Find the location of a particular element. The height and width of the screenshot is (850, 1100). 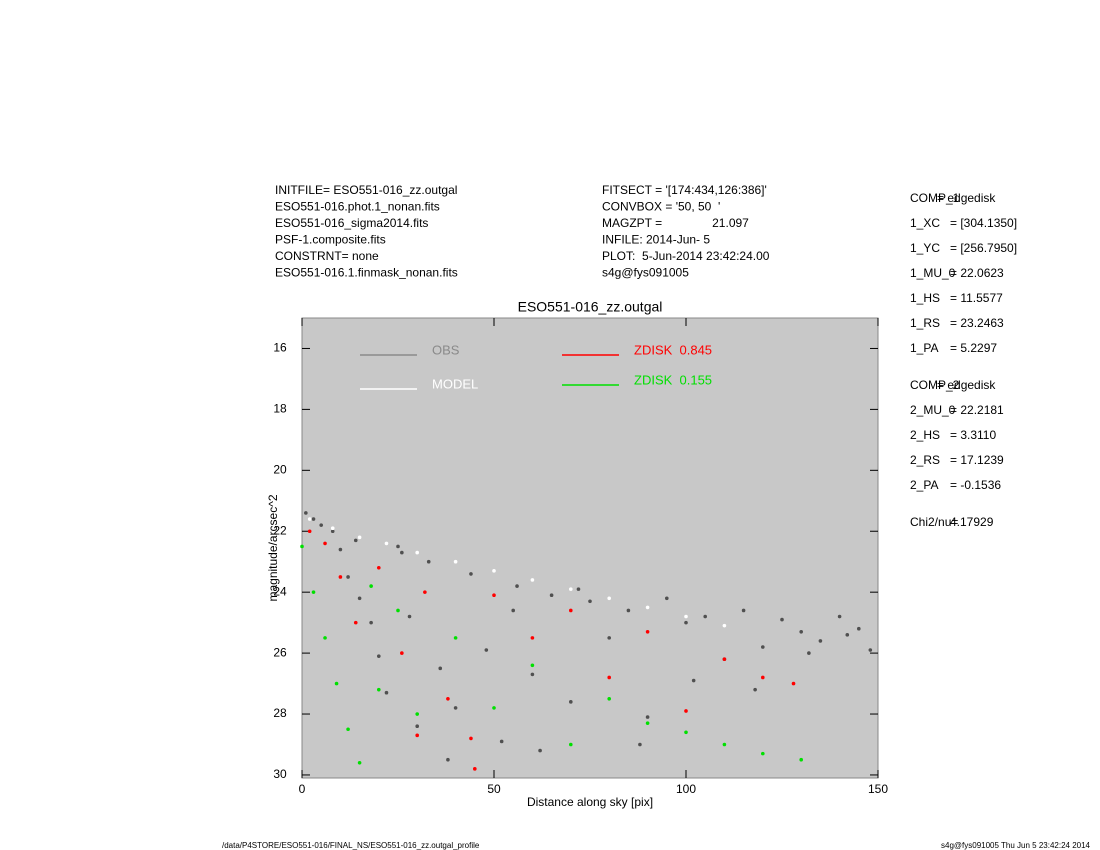

param-label: COMP_1 is located at coordinates (935, 198).